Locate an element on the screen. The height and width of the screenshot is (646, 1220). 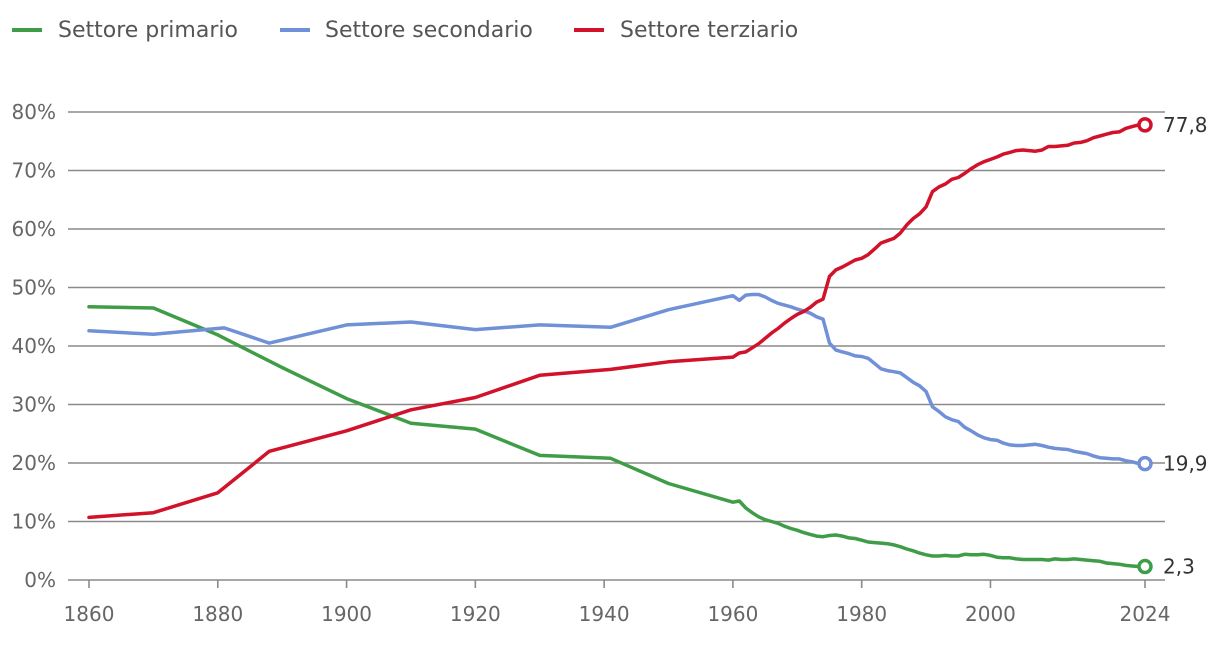
x-tick-label: 1860 is located at coordinates (89, 614).